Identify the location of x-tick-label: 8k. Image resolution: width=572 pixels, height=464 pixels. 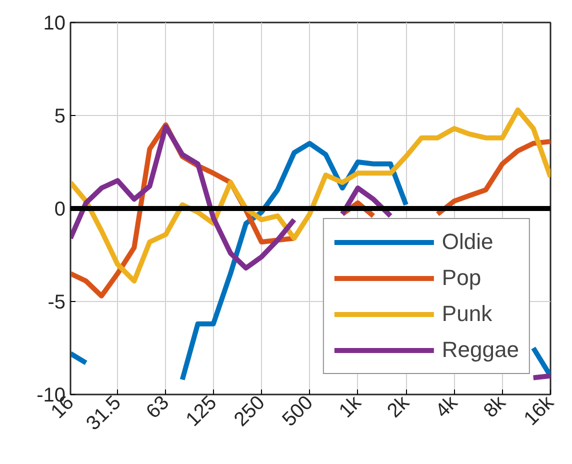
(495, 406).